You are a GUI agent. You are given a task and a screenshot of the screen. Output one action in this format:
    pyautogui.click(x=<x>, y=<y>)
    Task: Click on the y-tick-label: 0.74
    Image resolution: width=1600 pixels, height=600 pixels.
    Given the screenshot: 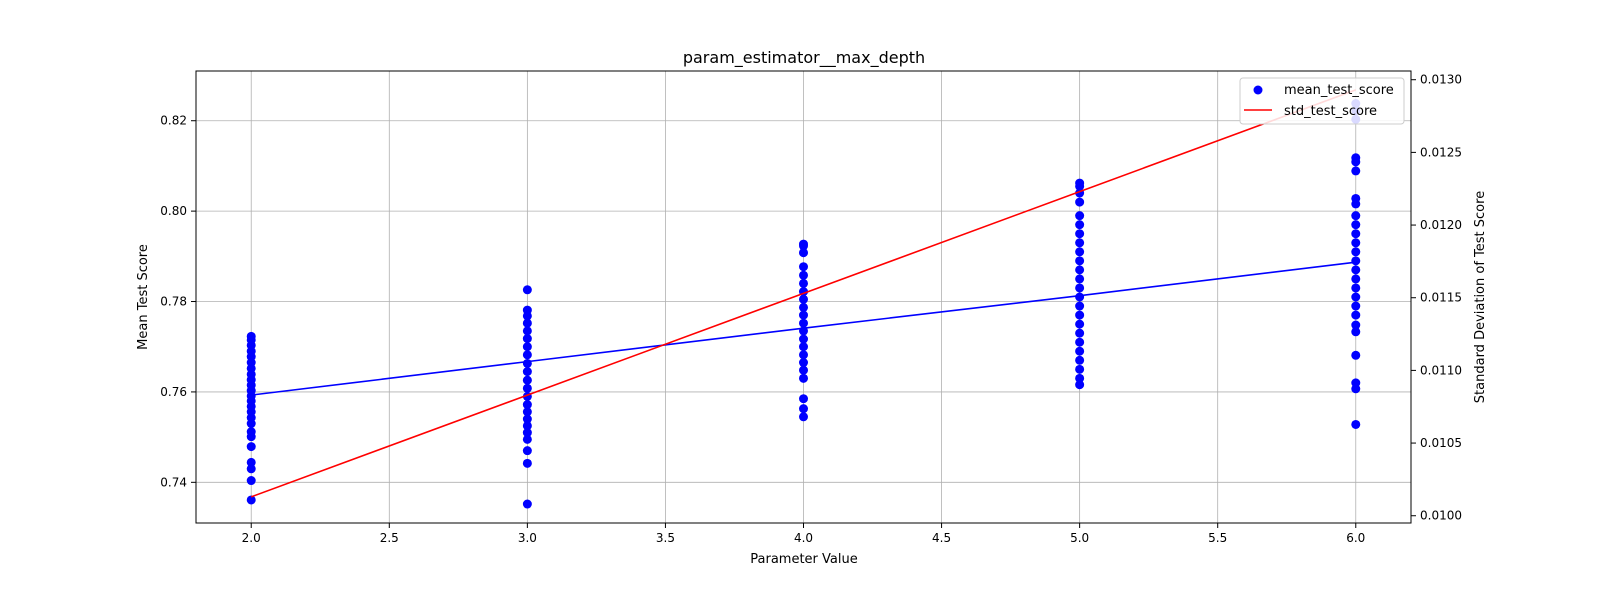 What is the action you would take?
    pyautogui.click(x=173, y=482)
    